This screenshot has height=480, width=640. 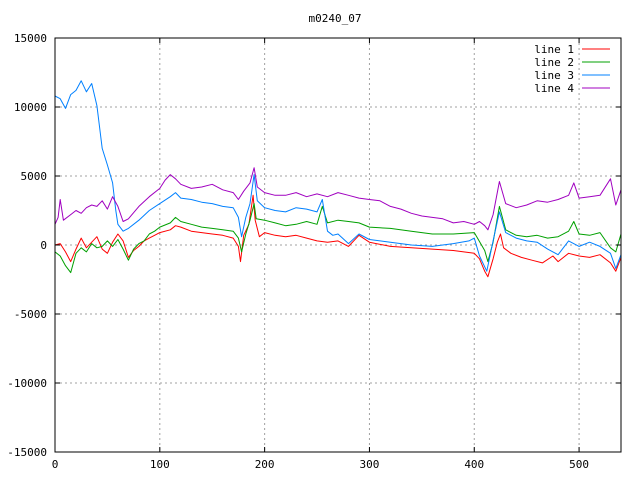 I want to click on x-tick-label: 200, so click(x=265, y=464).